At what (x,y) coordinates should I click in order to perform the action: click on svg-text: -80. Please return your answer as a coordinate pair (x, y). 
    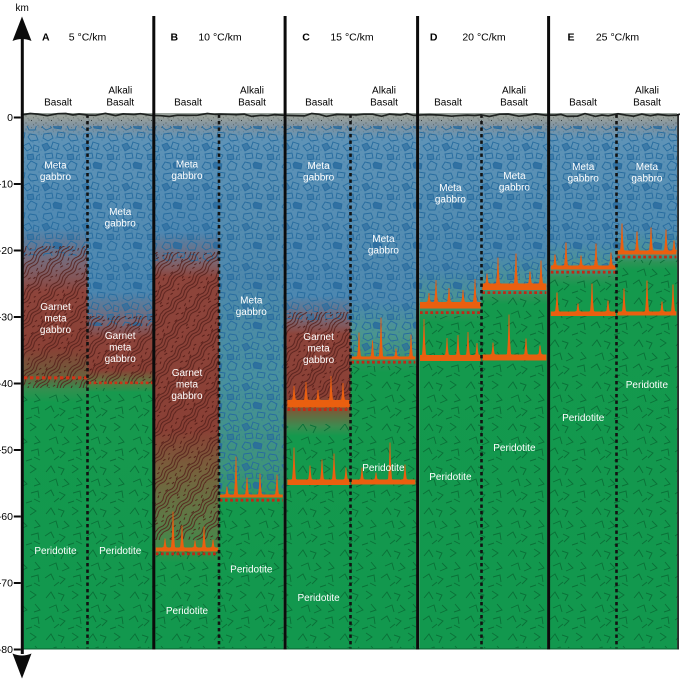
    Looking at the image, I should click on (6, 650).